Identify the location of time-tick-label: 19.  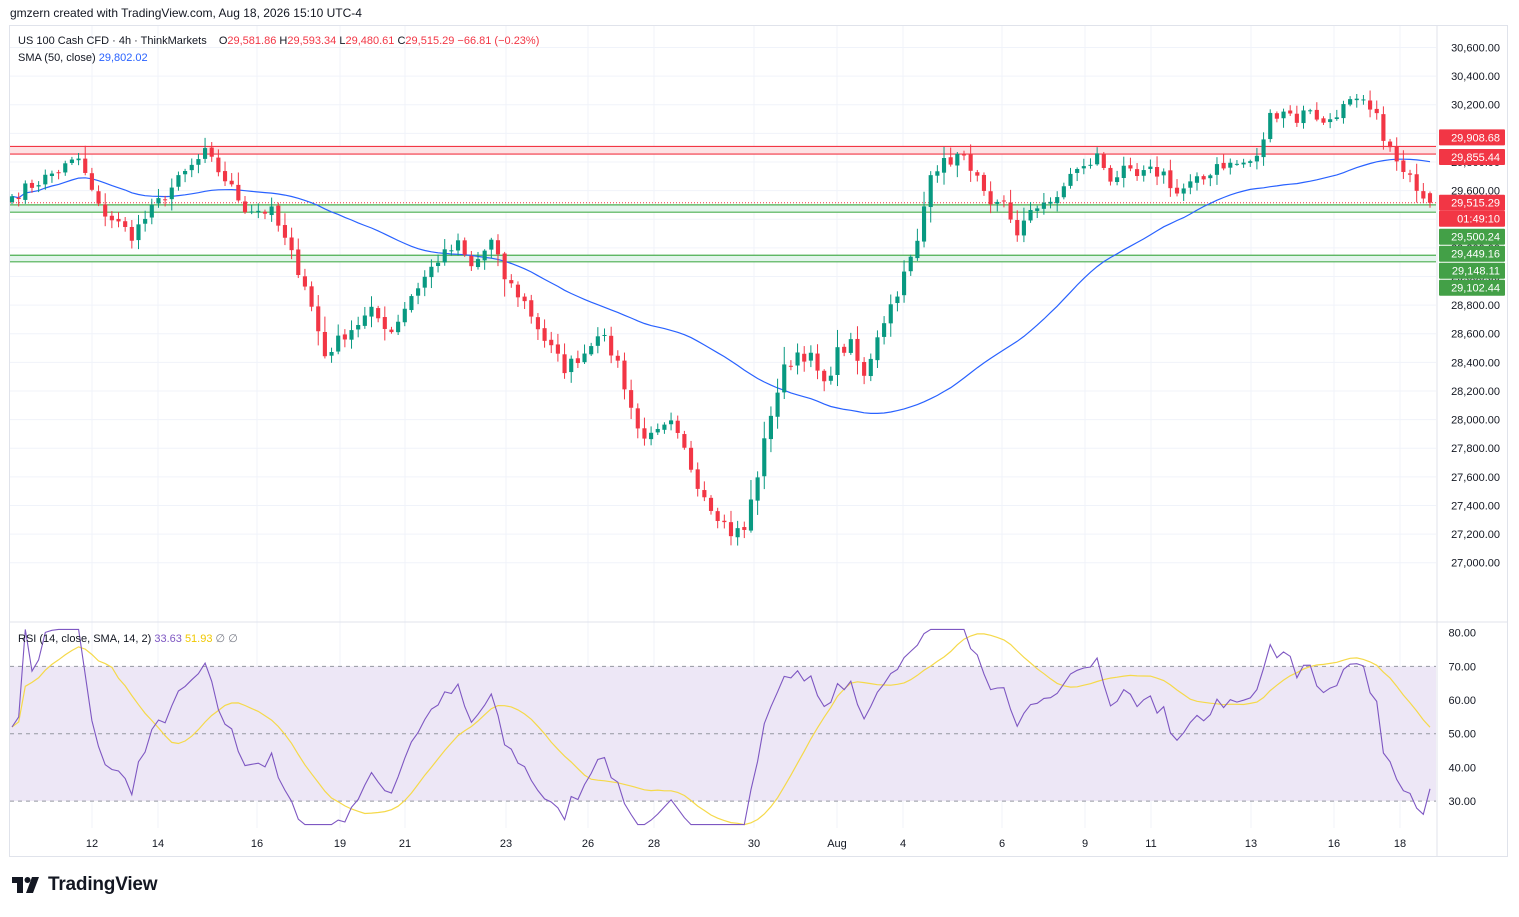
(340, 844).